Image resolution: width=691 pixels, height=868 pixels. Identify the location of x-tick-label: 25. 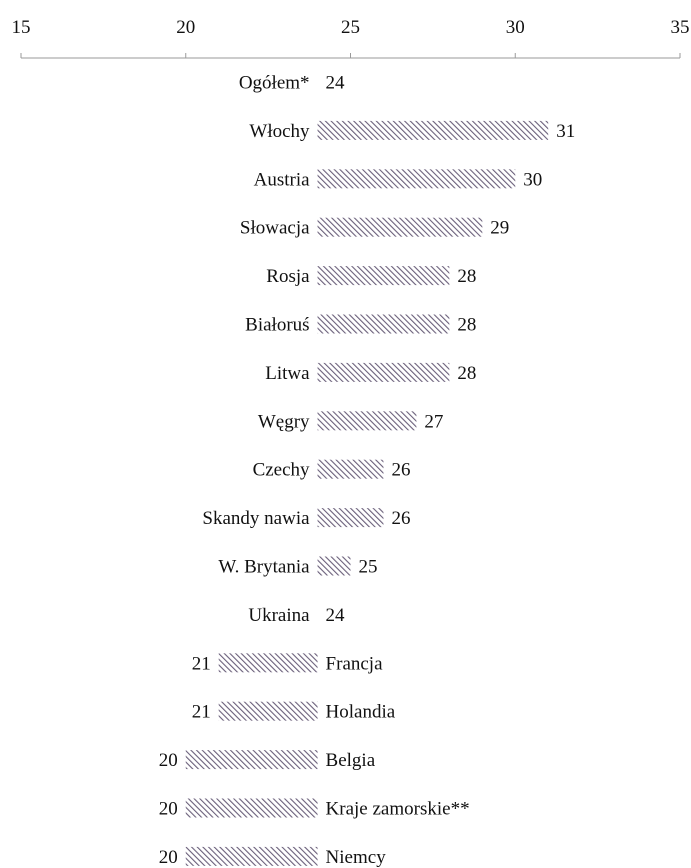
(350, 27).